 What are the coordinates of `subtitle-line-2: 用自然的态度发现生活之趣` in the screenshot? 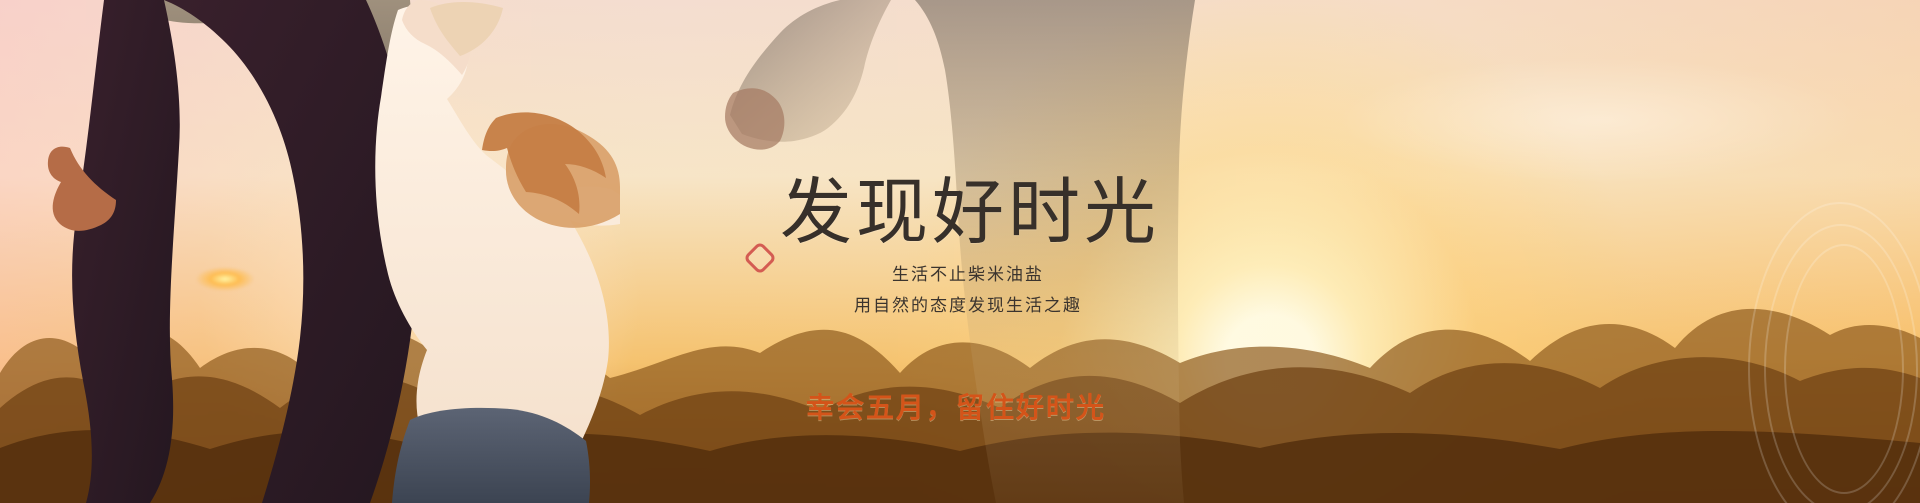 It's located at (968, 306).